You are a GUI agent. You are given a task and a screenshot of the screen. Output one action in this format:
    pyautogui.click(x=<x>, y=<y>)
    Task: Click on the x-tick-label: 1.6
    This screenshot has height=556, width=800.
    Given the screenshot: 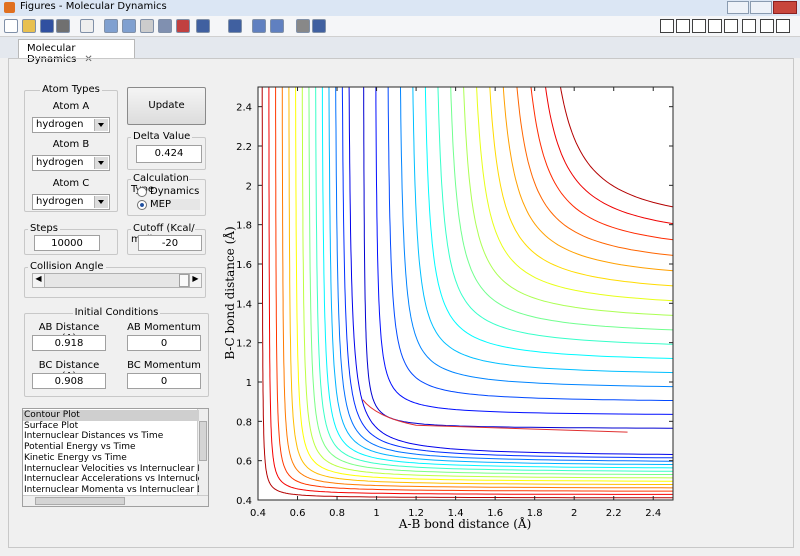 What is the action you would take?
    pyautogui.click(x=495, y=513)
    